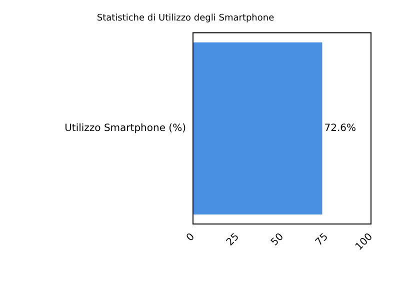  I want to click on x-tick-label: 0, so click(190, 237).